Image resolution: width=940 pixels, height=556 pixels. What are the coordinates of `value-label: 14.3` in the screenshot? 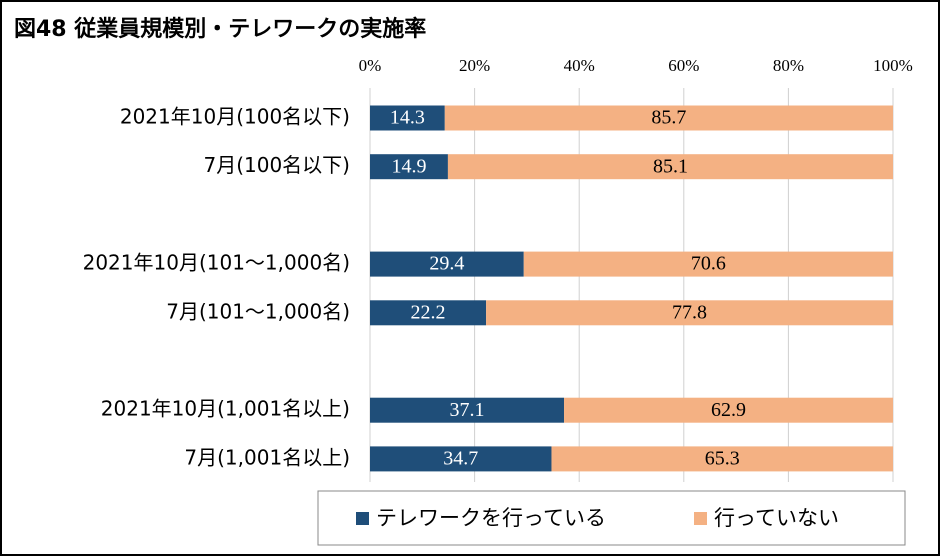 It's located at (407, 118).